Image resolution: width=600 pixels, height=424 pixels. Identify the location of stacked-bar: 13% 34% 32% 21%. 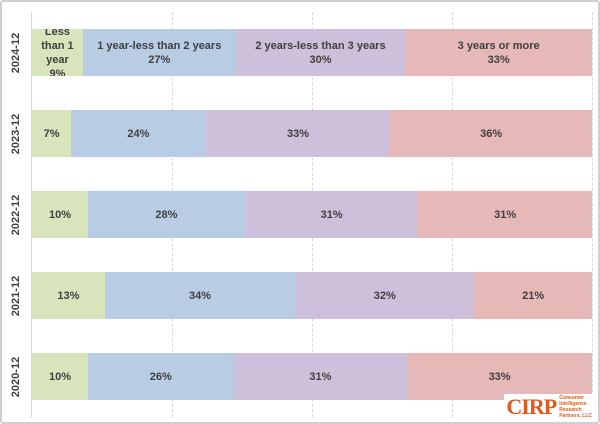
(312, 295).